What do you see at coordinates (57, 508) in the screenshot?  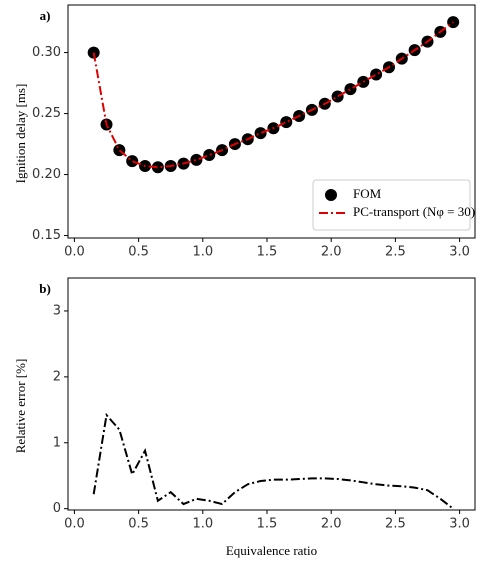 I see `y-tick-label: 0` at bounding box center [57, 508].